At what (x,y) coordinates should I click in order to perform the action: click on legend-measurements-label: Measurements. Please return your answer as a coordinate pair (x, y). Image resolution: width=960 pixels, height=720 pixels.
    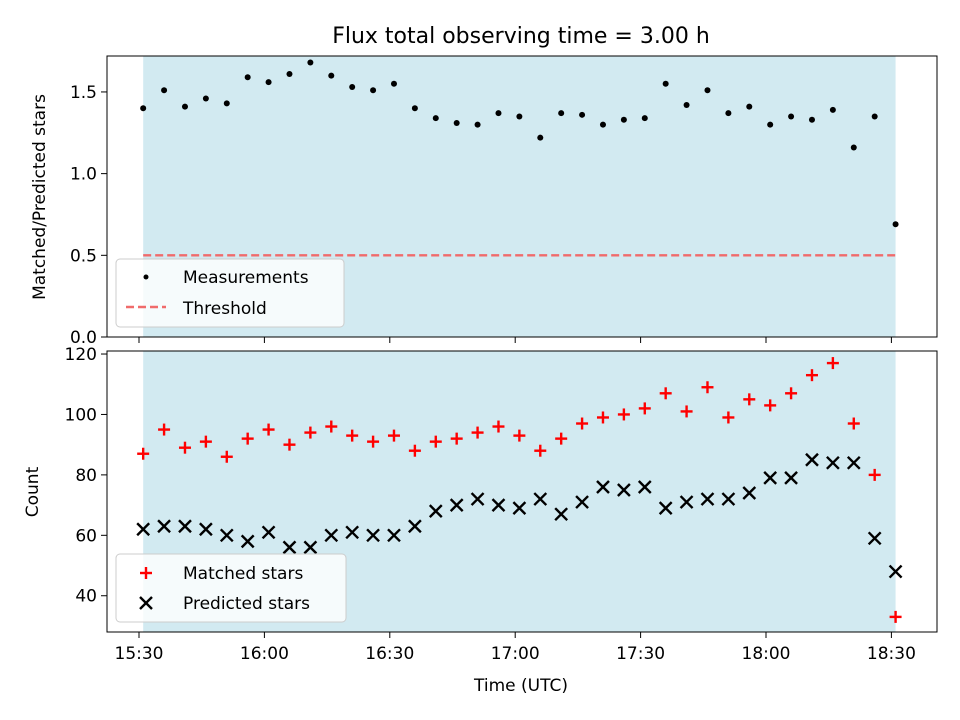
    Looking at the image, I should click on (246, 278).